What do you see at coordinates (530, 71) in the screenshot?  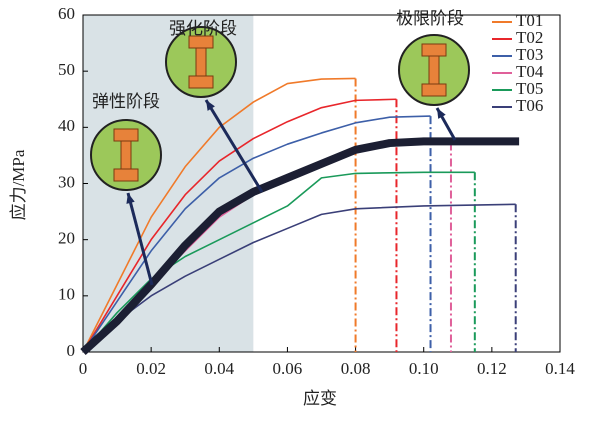 I see `legend-label: T04` at bounding box center [530, 71].